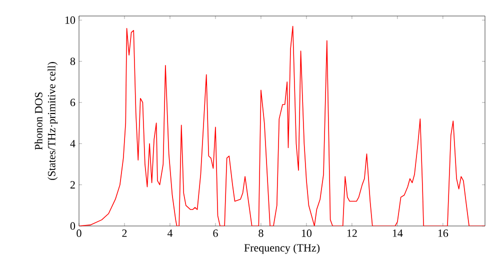 The width and height of the screenshot is (500, 280). What do you see at coordinates (72, 184) in the screenshot?
I see `y-tick-label: 2` at bounding box center [72, 184].